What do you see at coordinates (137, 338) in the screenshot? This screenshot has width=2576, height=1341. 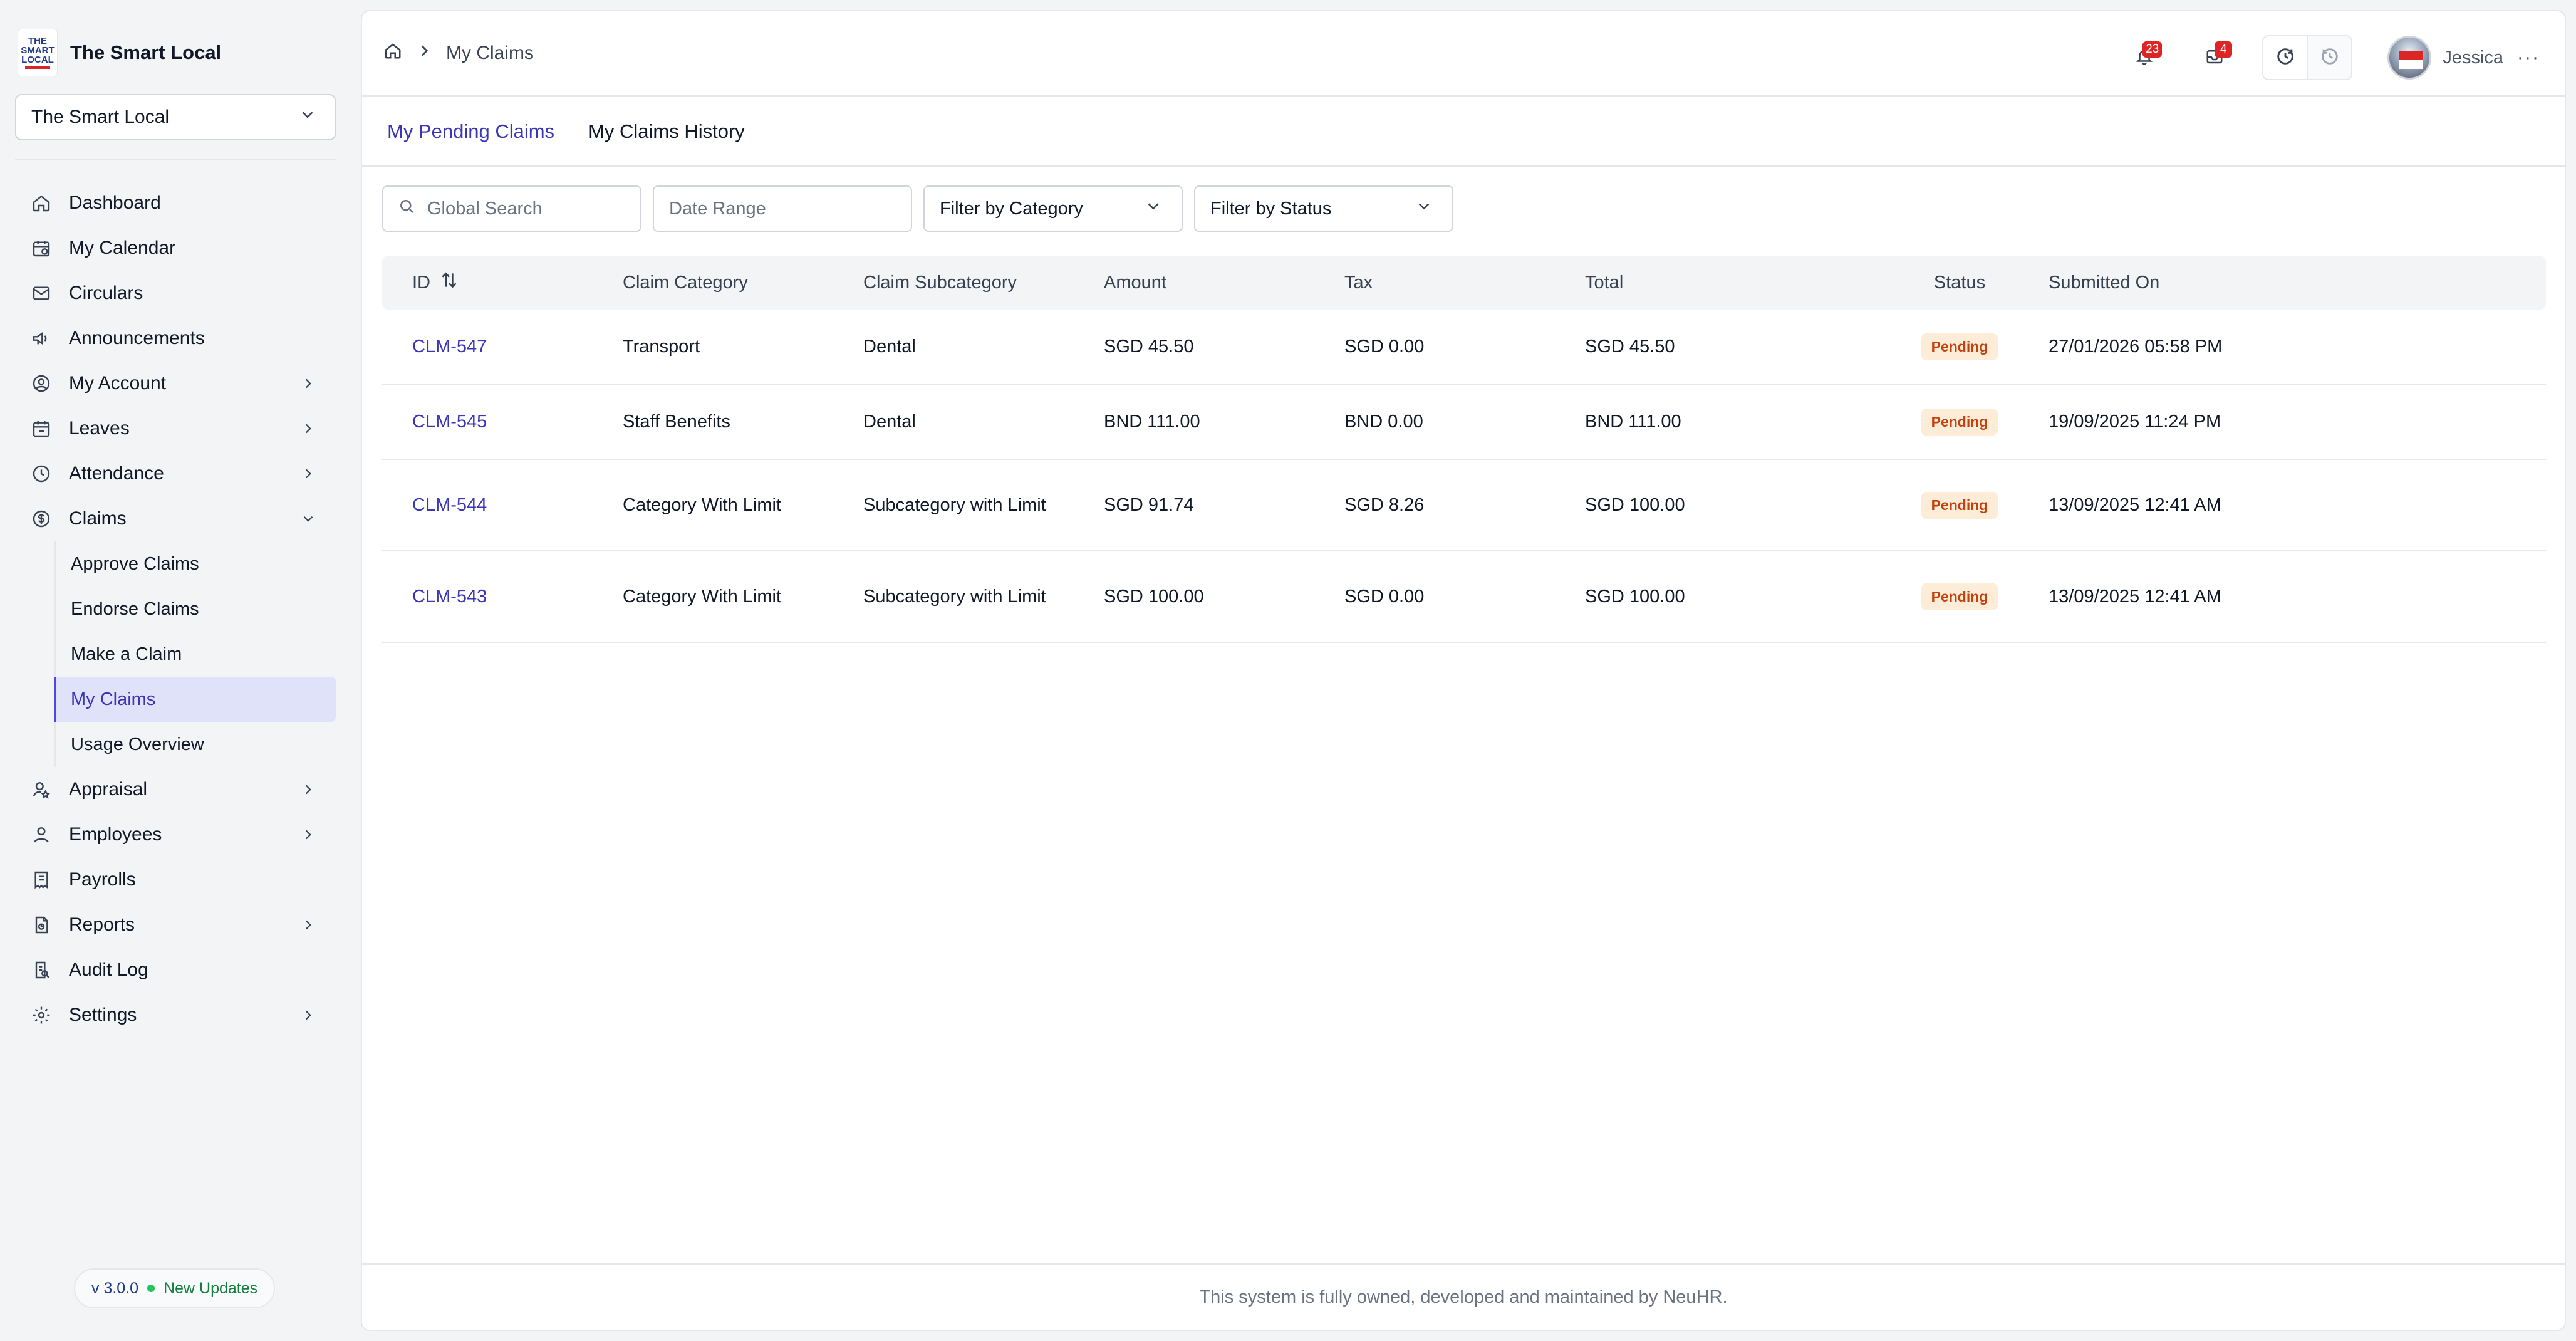 I see `sidebar-item-label: Announcements` at bounding box center [137, 338].